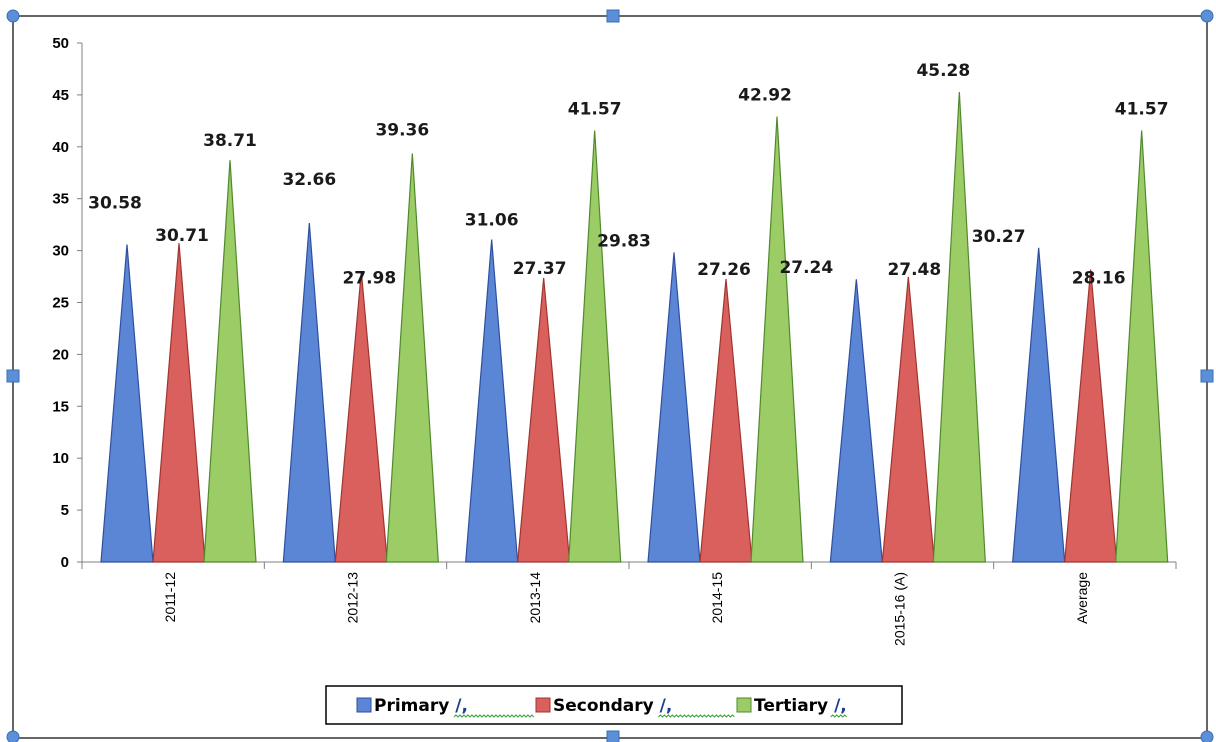 The height and width of the screenshot is (742, 1216). Describe the element at coordinates (60, 199) in the screenshot. I see `y-tick-label: 35` at that location.